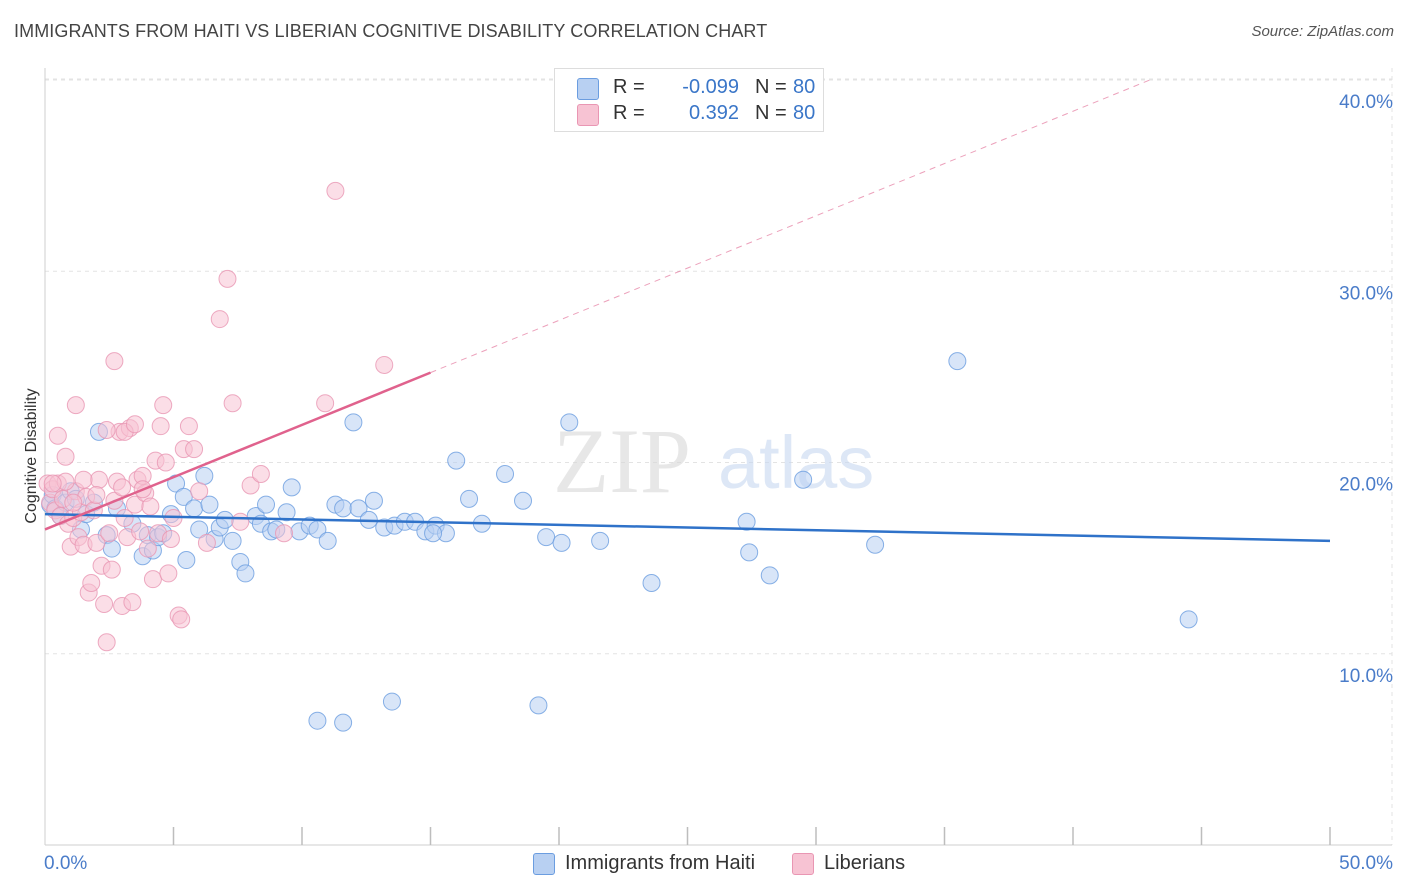 Image resolution: width=1406 pixels, height=892 pixels. I want to click on y-tick-label: 20.0%, so click(1366, 485).